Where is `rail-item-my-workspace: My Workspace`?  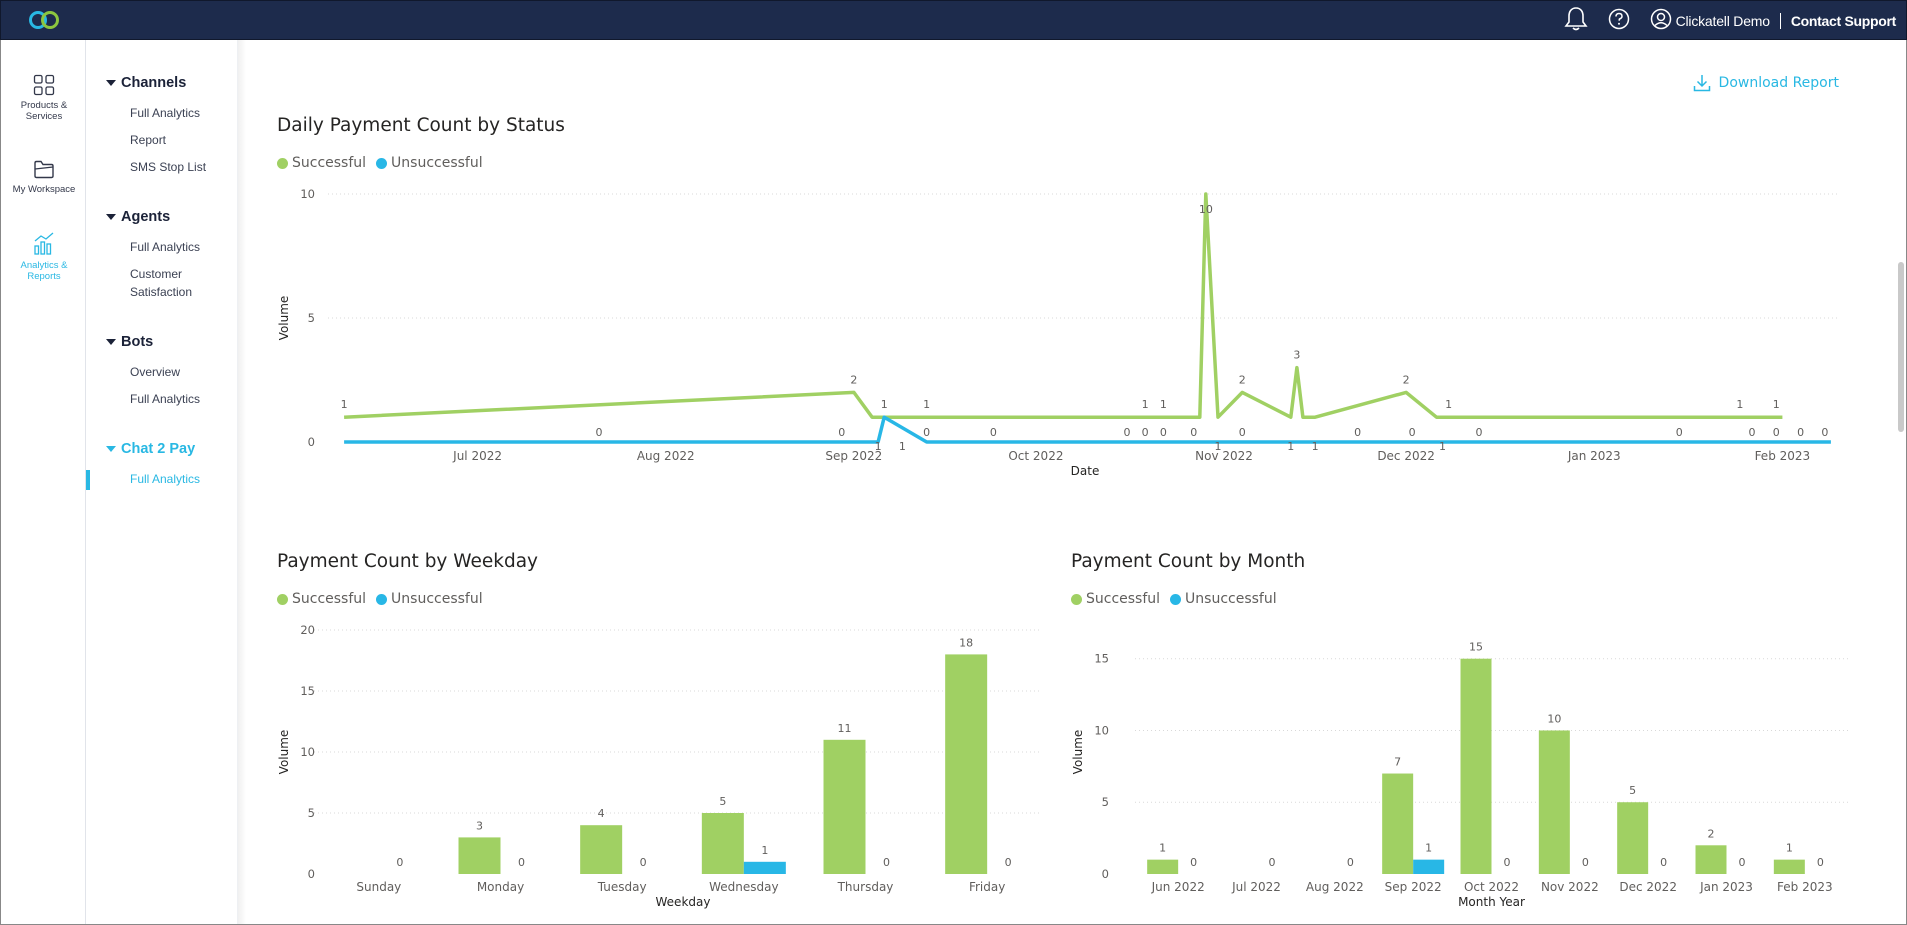 rail-item-my-workspace: My Workspace is located at coordinates (44, 176).